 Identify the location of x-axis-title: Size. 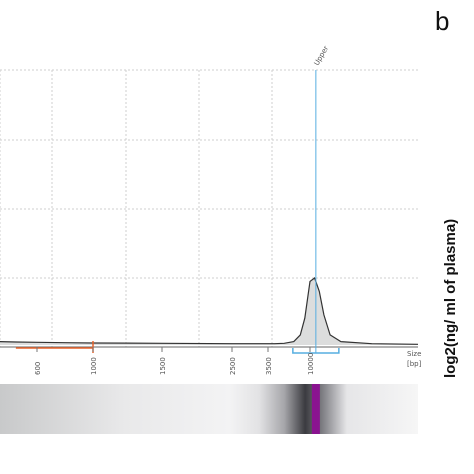
(414, 354).